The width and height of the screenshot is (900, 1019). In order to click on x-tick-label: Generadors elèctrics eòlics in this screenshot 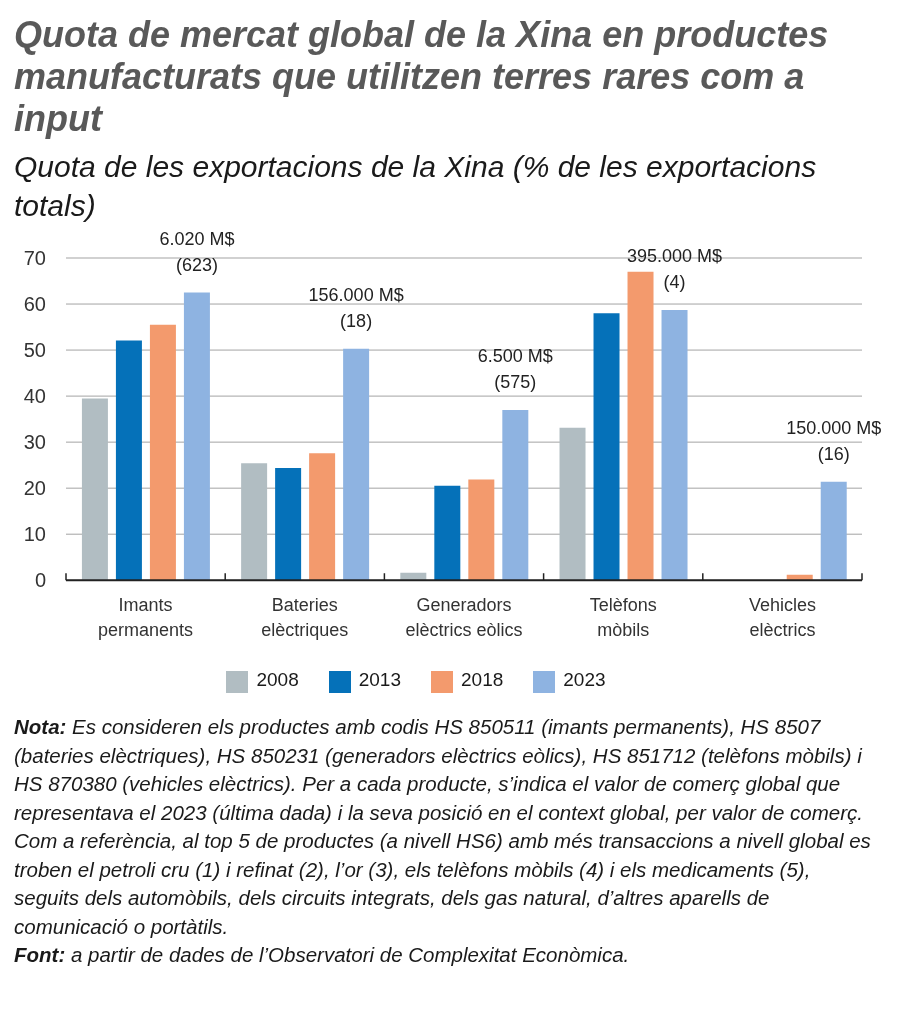, I will do `click(464, 618)`.